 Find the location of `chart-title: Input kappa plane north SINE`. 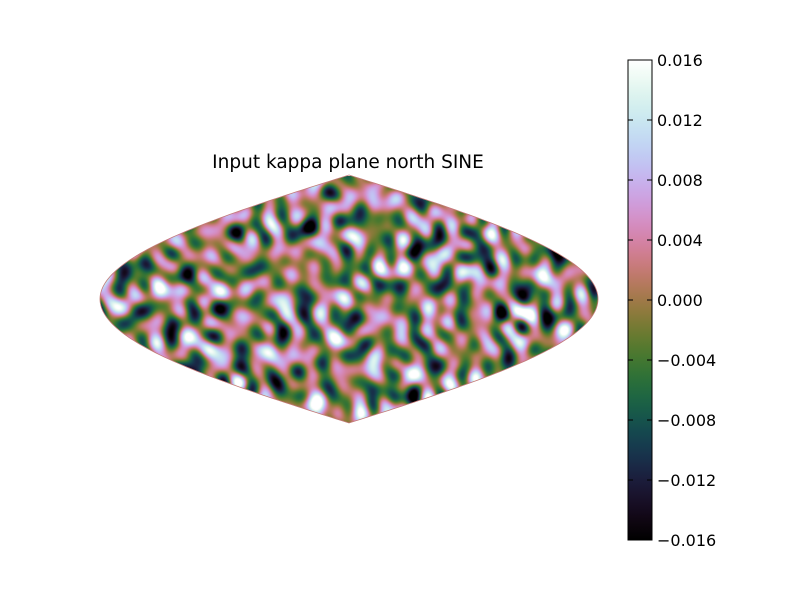

chart-title: Input kappa plane north SINE is located at coordinates (348, 162).